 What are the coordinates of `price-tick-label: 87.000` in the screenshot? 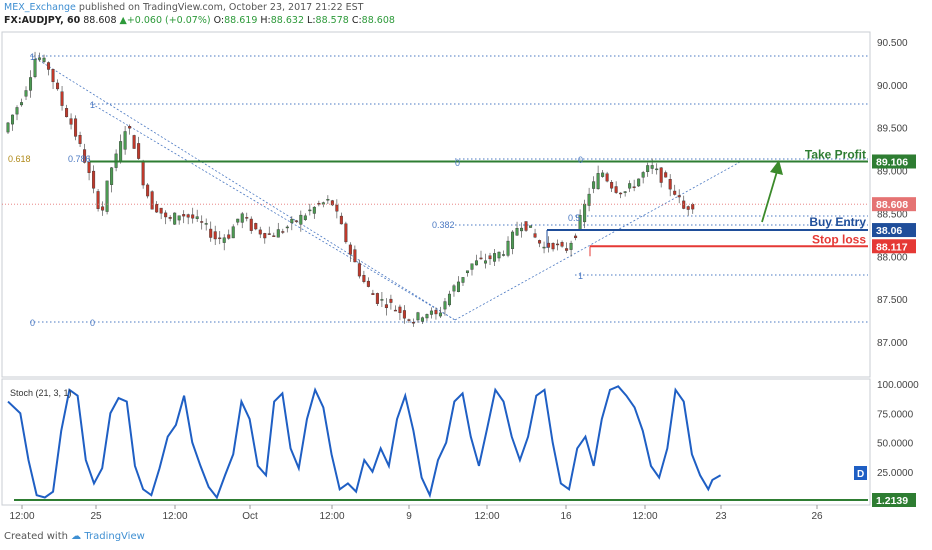 It's located at (892, 343).